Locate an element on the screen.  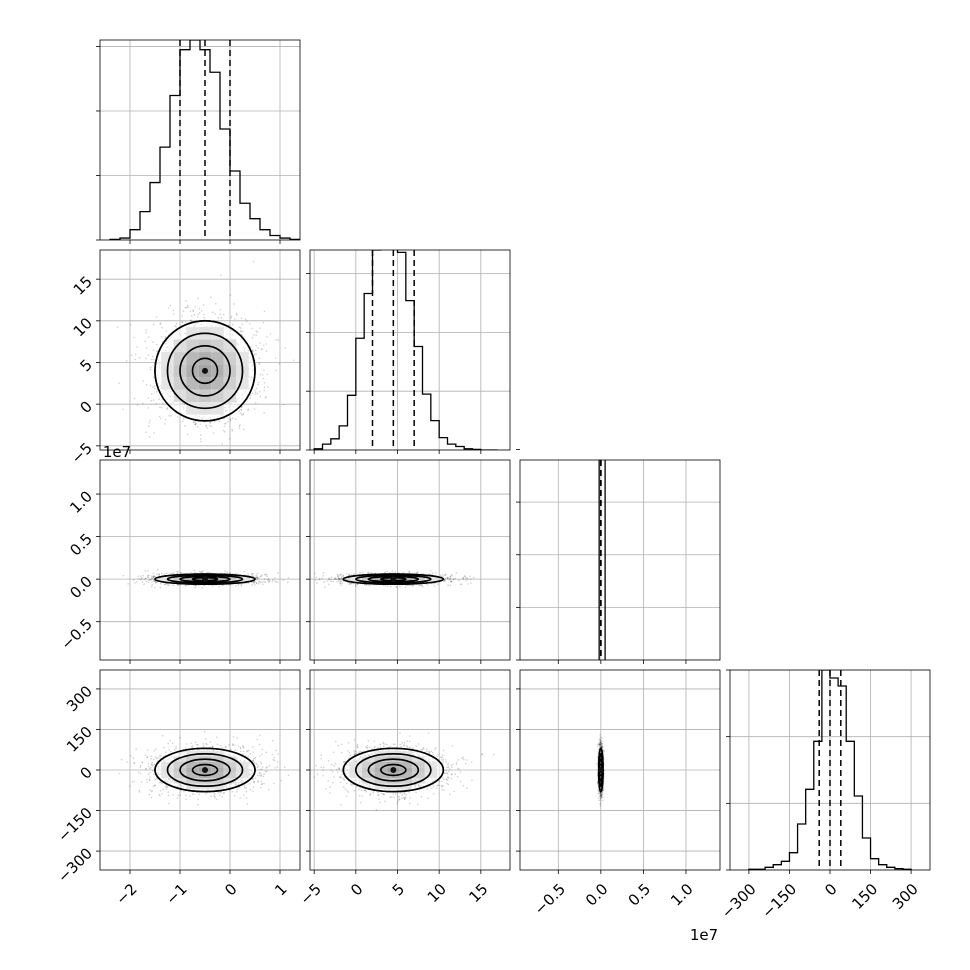
contour-line is located at coordinates (205, 371).